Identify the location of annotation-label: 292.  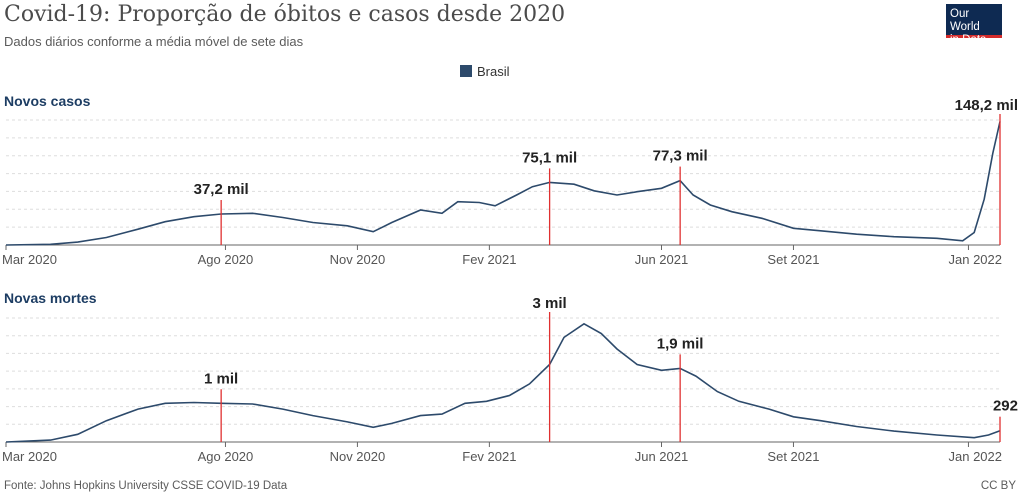
(1005, 406).